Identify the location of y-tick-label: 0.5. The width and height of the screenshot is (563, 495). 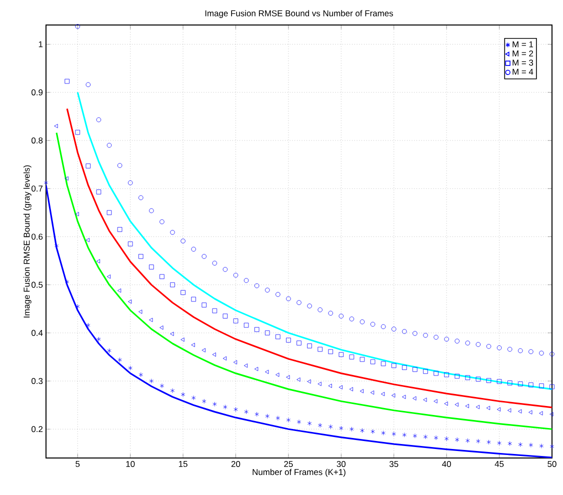
(37, 285).